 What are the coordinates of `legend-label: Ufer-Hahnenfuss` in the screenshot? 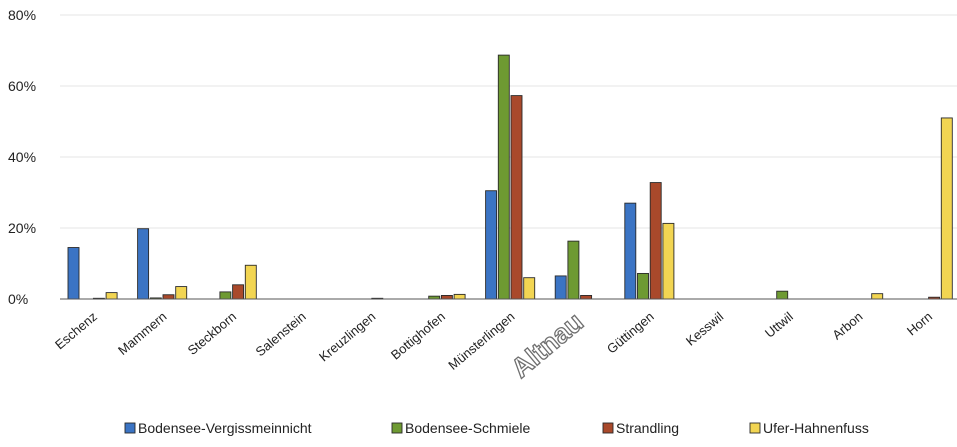 It's located at (816, 428).